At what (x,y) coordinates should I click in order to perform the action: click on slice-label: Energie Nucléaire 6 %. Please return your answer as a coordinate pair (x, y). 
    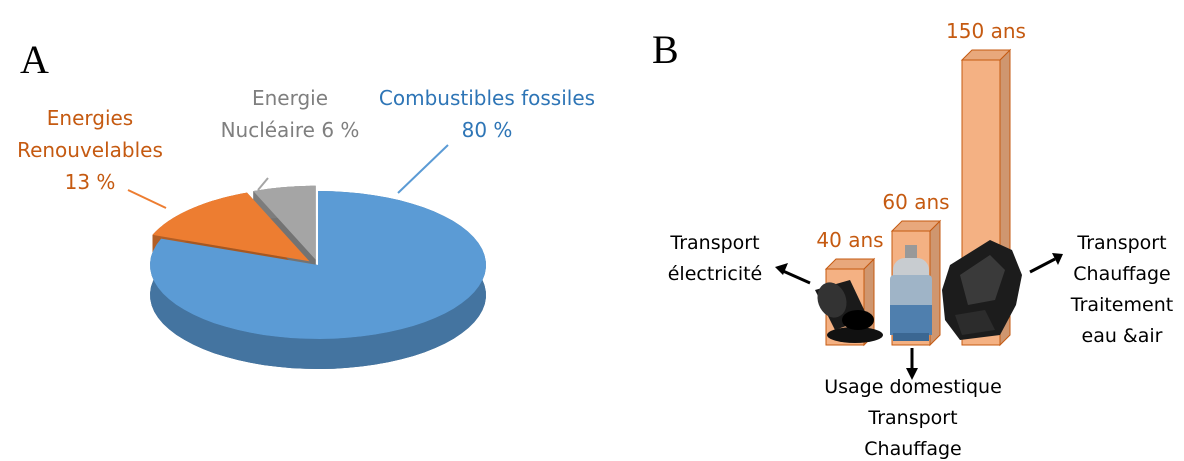
    Looking at the image, I should click on (290, 114).